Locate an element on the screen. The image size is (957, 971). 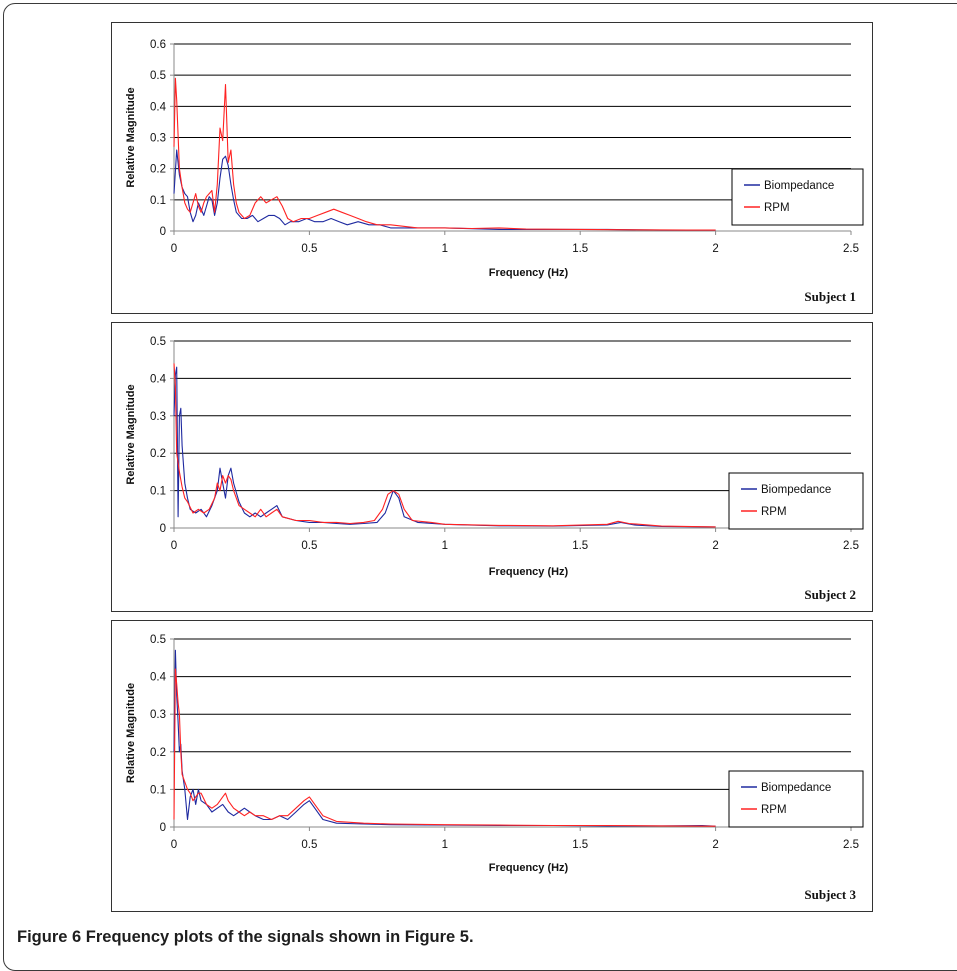
figure-caption-label: Figure 6 is located at coordinates (49, 937).